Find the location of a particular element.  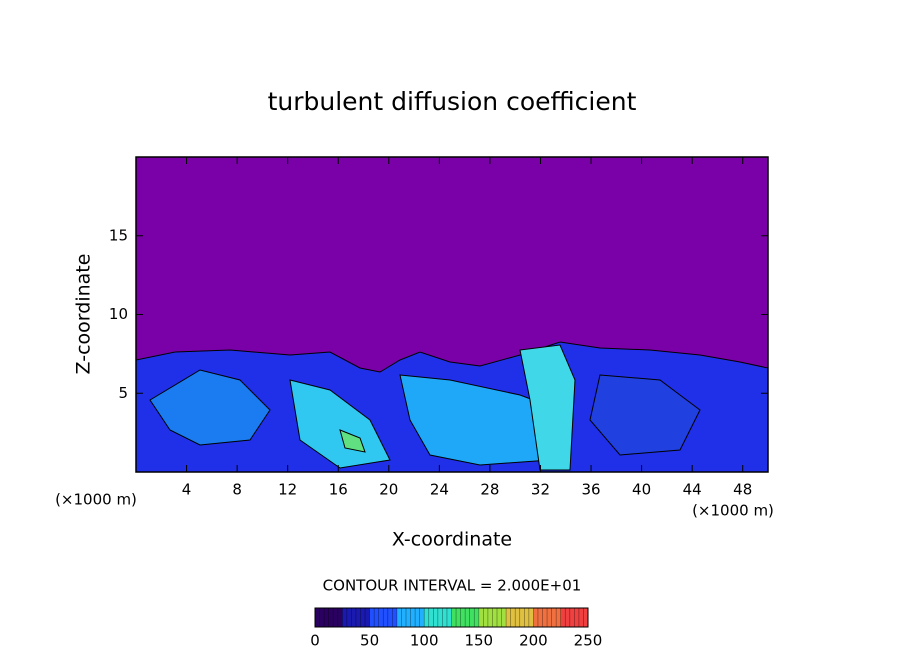

x-tick-label: 28 is located at coordinates (489, 490).